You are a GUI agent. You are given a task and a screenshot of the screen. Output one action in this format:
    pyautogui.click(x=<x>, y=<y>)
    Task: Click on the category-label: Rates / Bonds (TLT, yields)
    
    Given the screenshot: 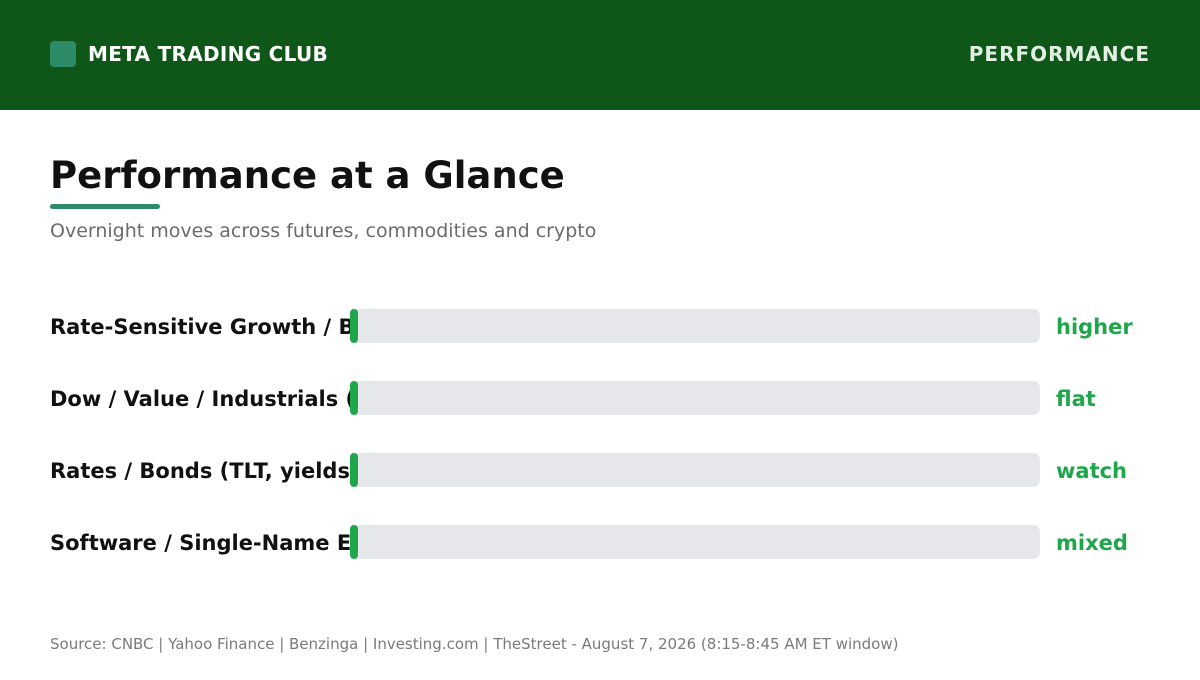 What is the action you would take?
    pyautogui.click(x=205, y=471)
    